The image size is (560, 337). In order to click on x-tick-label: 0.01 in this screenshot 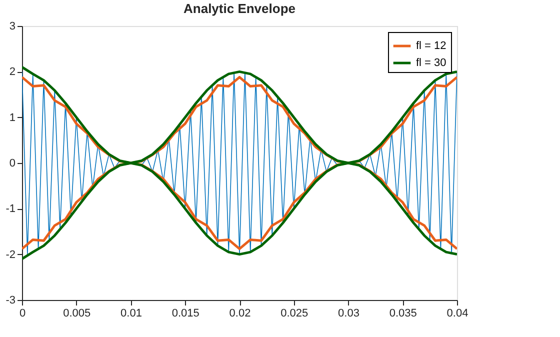, I will do `click(131, 314)`.